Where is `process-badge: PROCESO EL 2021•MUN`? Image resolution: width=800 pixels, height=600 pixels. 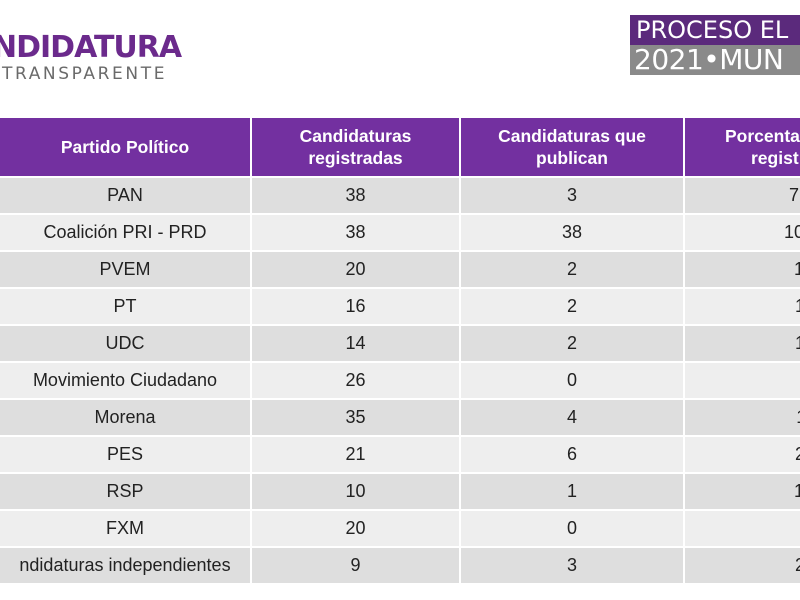
process-badge: PROCESO EL 2021•MUN is located at coordinates (715, 45).